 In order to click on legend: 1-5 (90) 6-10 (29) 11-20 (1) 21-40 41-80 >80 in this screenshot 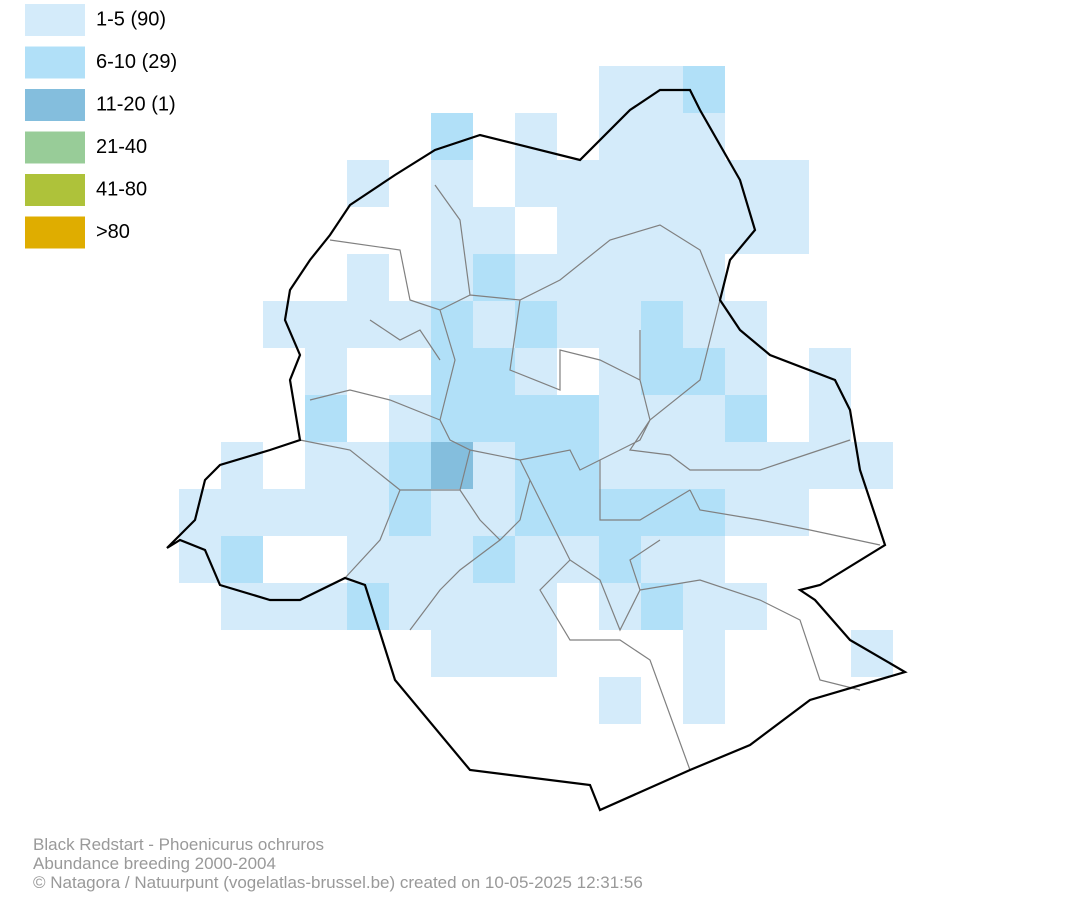, I will do `click(101, 126)`.